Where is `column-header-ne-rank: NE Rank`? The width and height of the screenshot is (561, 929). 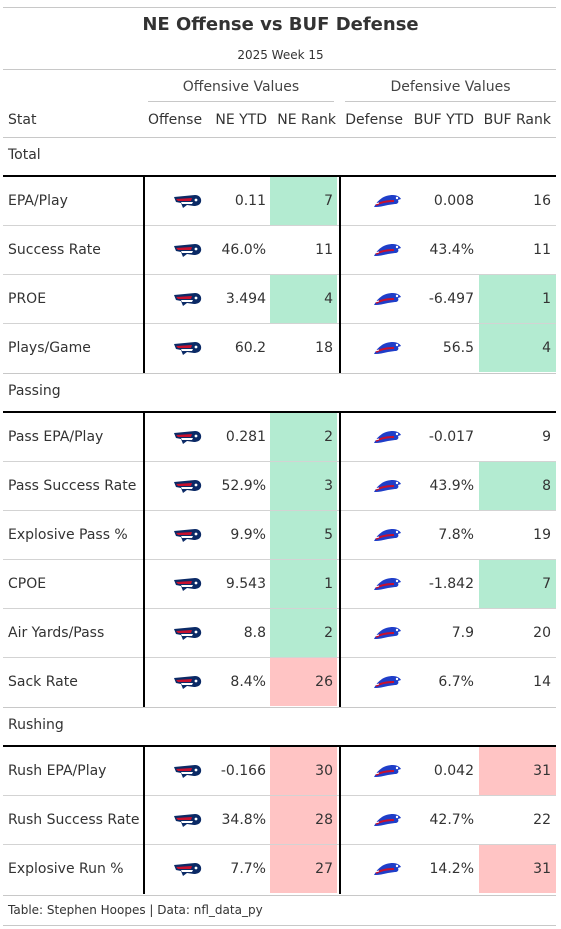 column-header-ne-rank: NE Rank is located at coordinates (306, 120).